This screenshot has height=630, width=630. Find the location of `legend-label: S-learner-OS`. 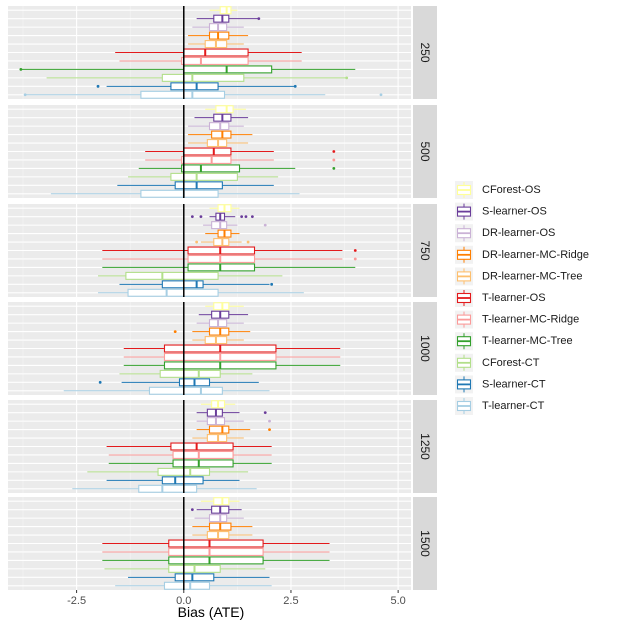

legend-label: S-learner-OS is located at coordinates (514, 212).